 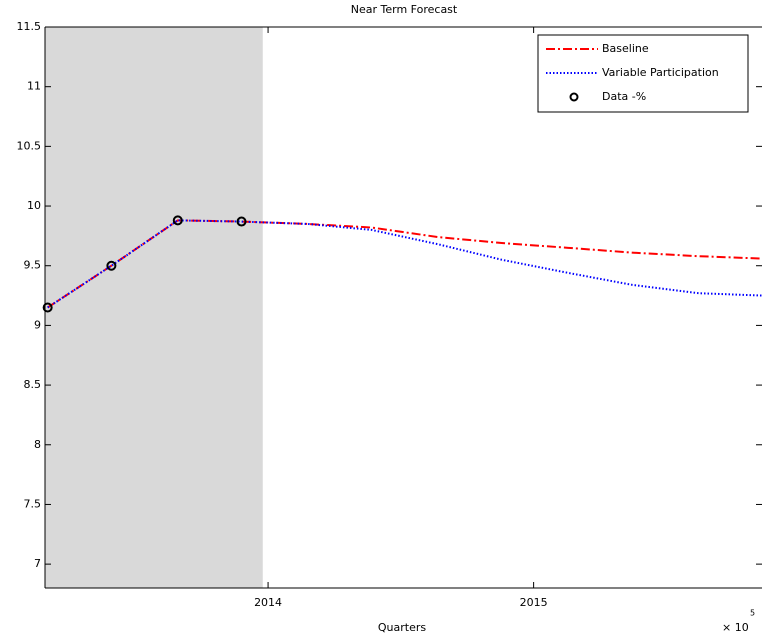 I want to click on legend-swatch, so click(x=574, y=97).